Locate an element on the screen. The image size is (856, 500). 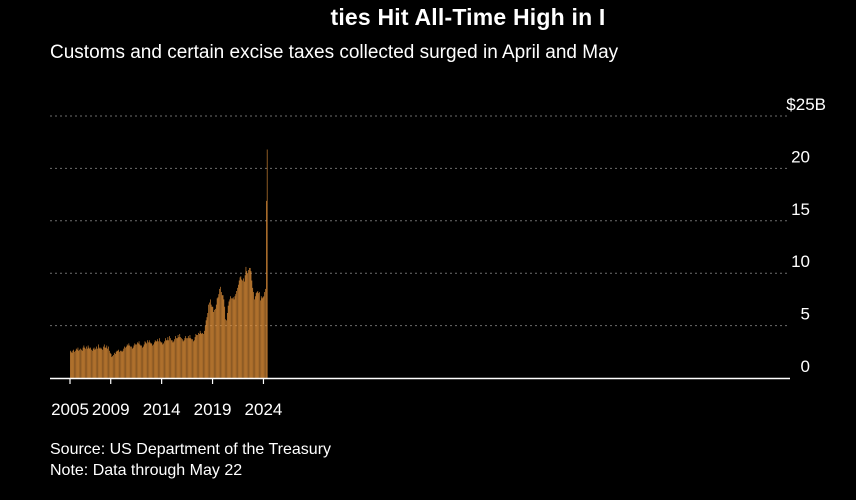
y-tick-label: 20 is located at coordinates (800, 156).